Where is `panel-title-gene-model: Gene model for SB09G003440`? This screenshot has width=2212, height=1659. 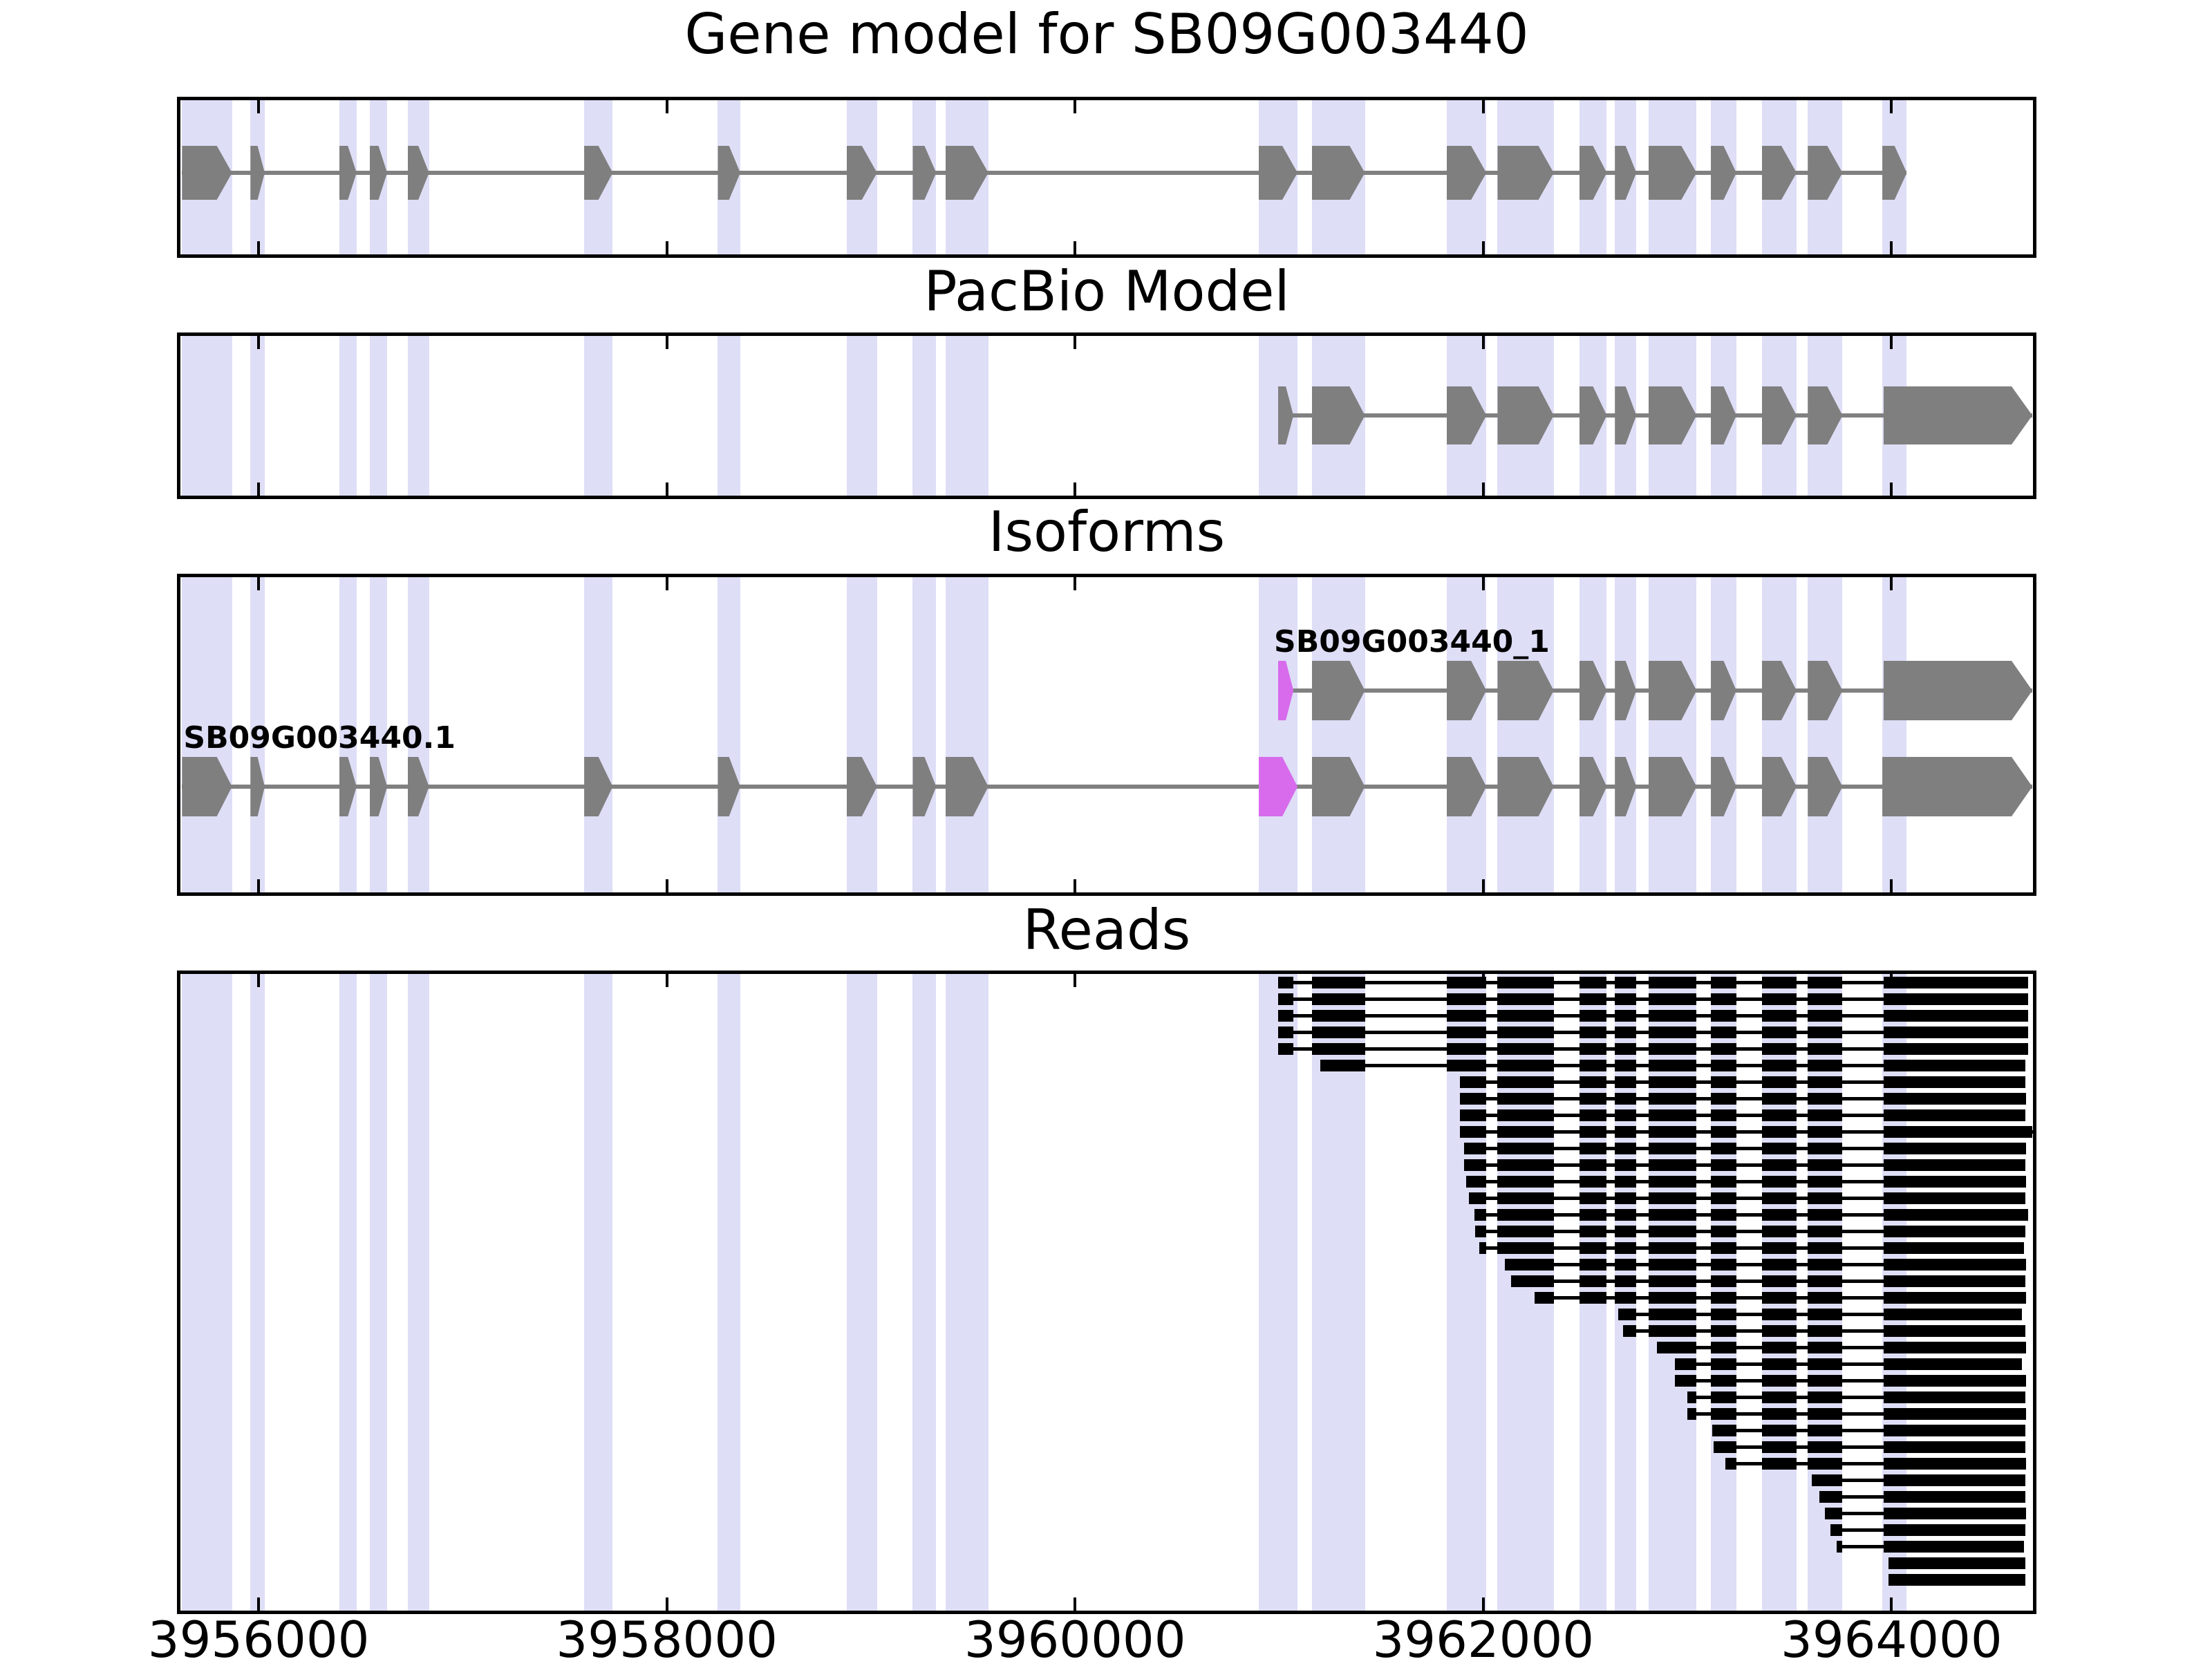
panel-title-gene-model: Gene model for SB09G003440 is located at coordinates (1106, 34).